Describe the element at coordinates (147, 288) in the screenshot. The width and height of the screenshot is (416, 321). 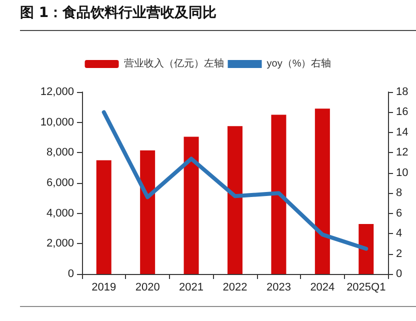
I see `x-tick-label: 2020` at that location.